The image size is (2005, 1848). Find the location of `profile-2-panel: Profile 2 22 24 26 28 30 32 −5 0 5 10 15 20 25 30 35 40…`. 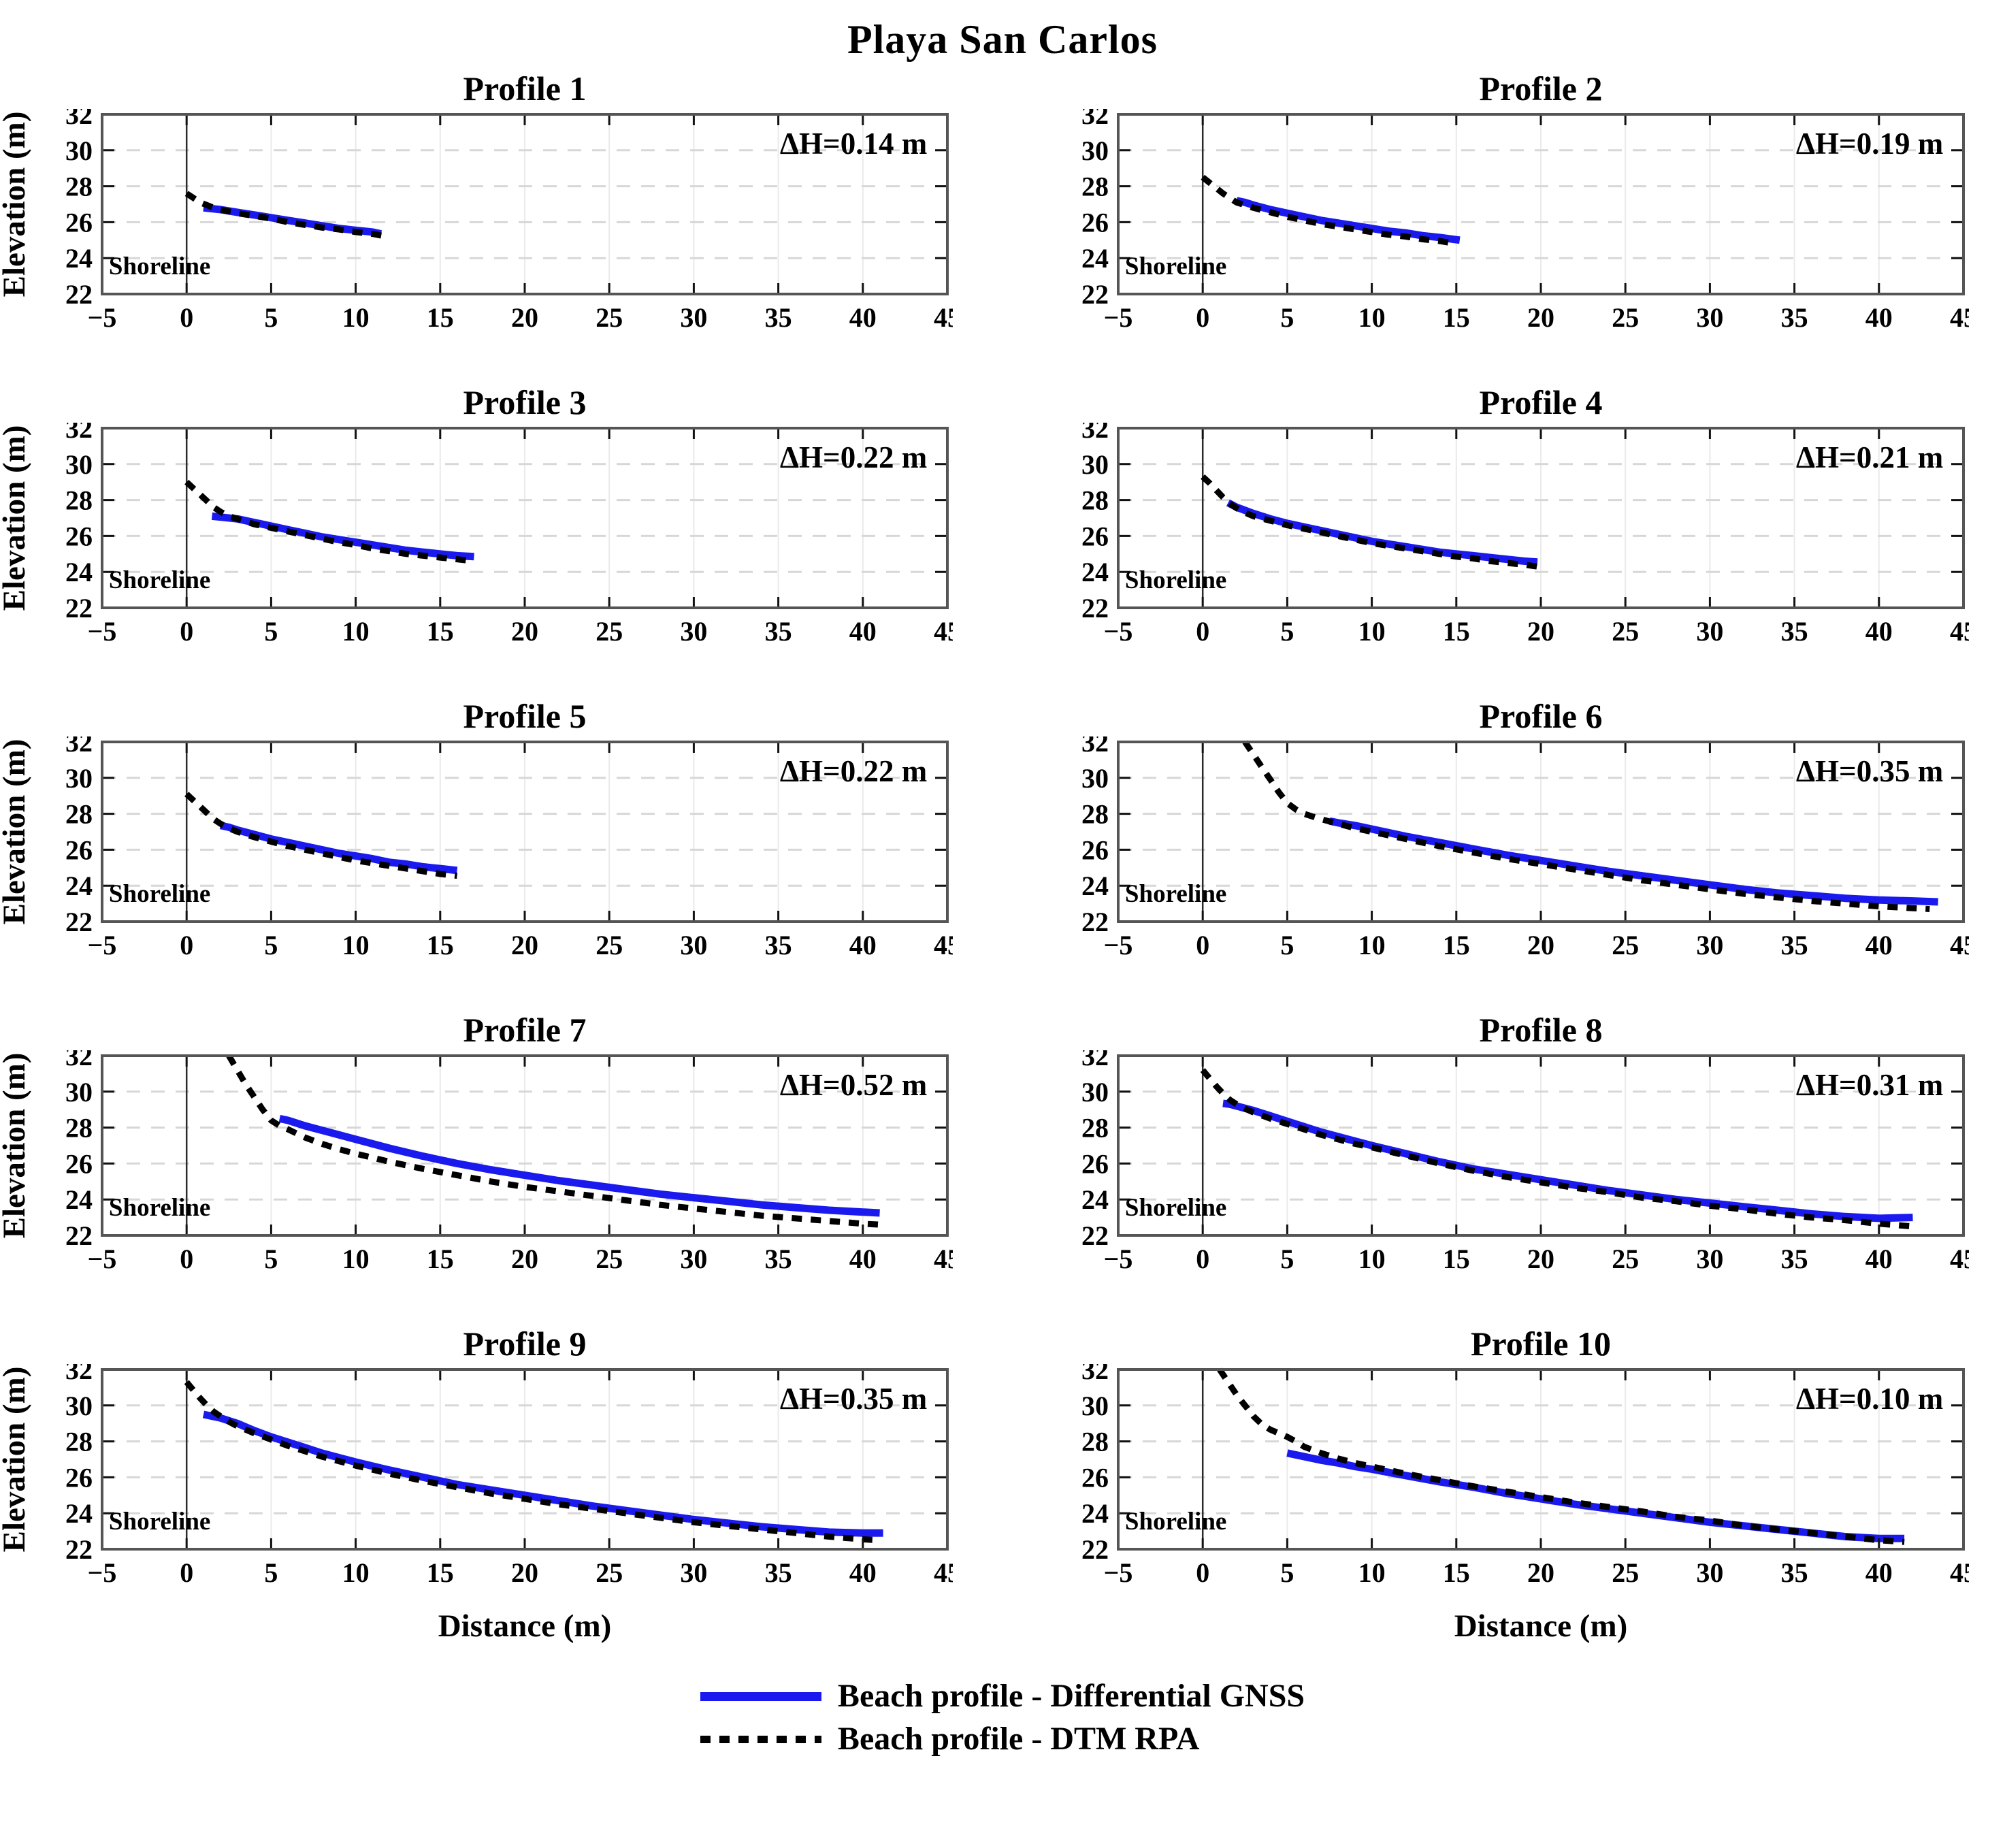

profile-2-panel: Profile 2 22 24 26 28 30 32 −5 0 5 10 15 20 25 30 35 40… is located at coordinates (1511, 205).